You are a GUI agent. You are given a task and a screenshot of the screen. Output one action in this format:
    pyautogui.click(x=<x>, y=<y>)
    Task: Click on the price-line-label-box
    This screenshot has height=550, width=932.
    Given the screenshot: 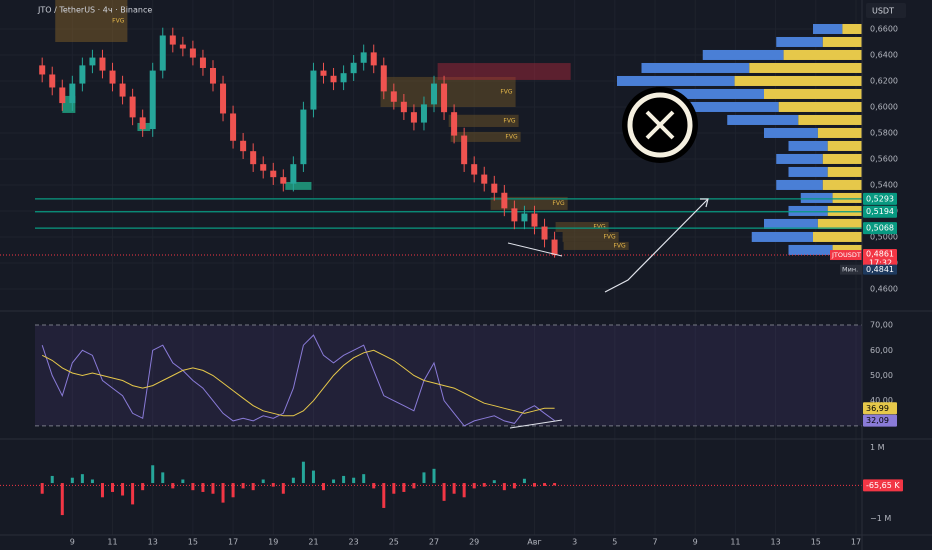 What is the action you would take?
    pyautogui.click(x=880, y=211)
    